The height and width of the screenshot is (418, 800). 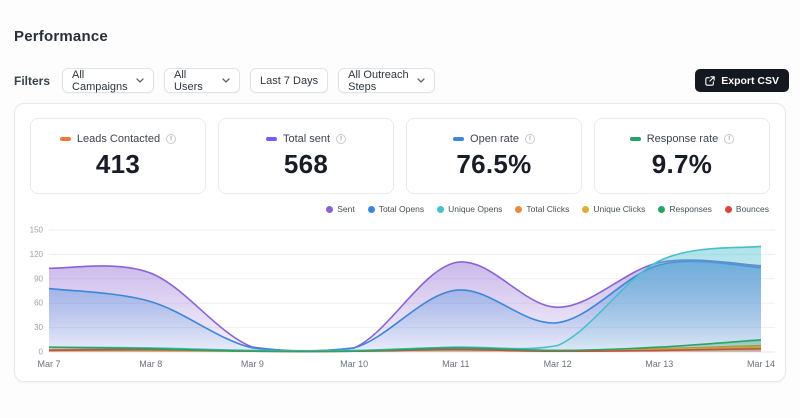 I want to click on legend-label: Total Clicks, so click(x=548, y=209).